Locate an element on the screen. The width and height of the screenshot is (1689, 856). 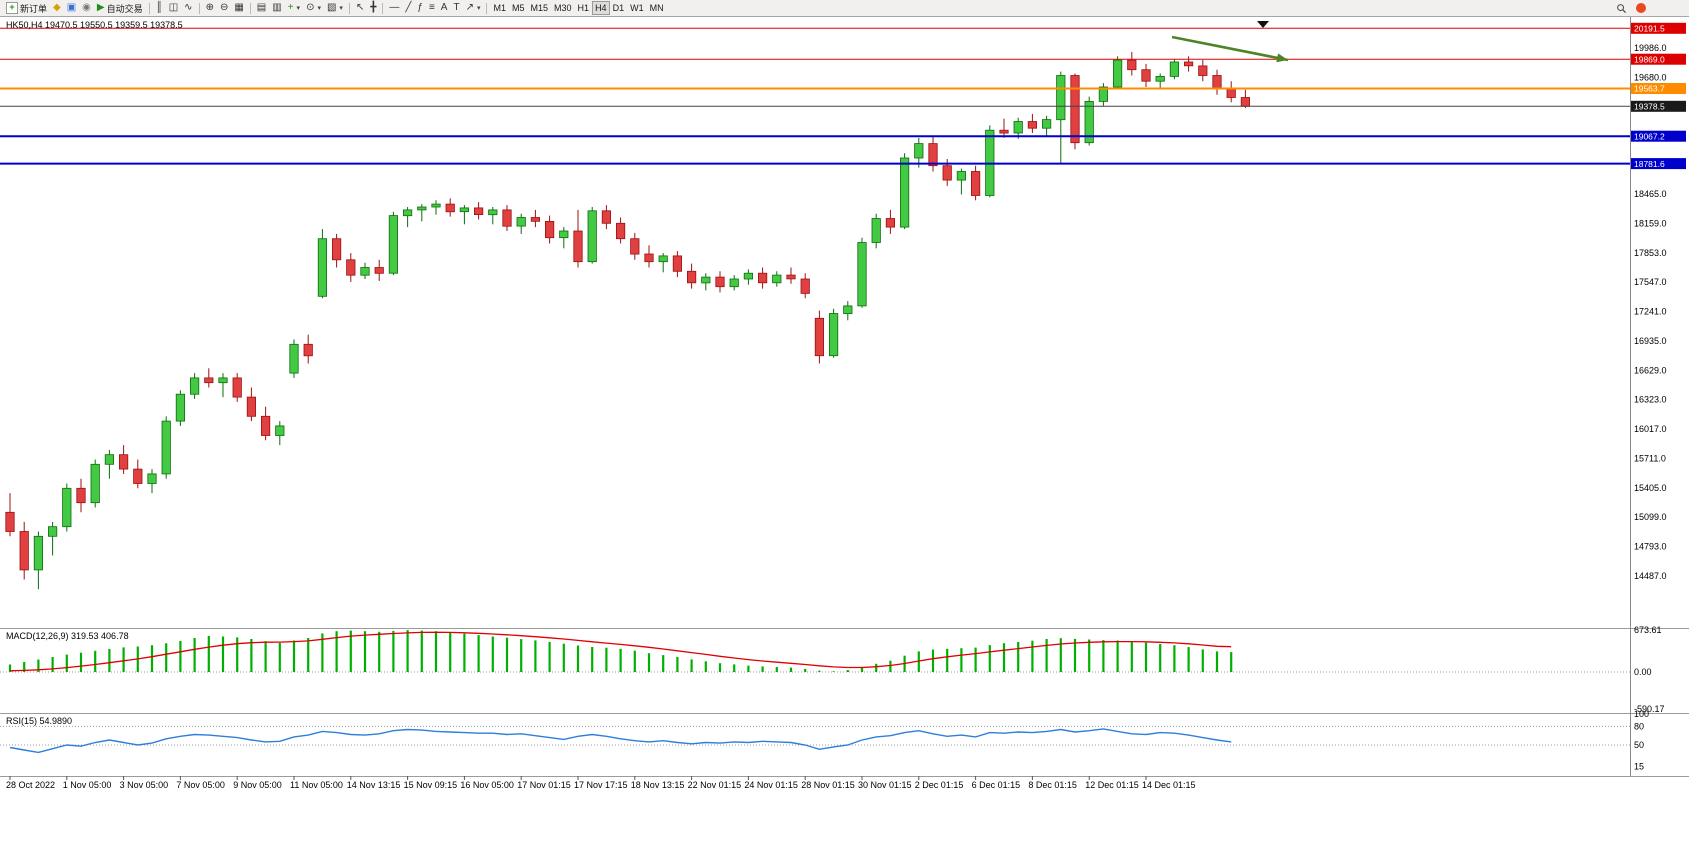
search-button is located at coordinates (1621, 8).